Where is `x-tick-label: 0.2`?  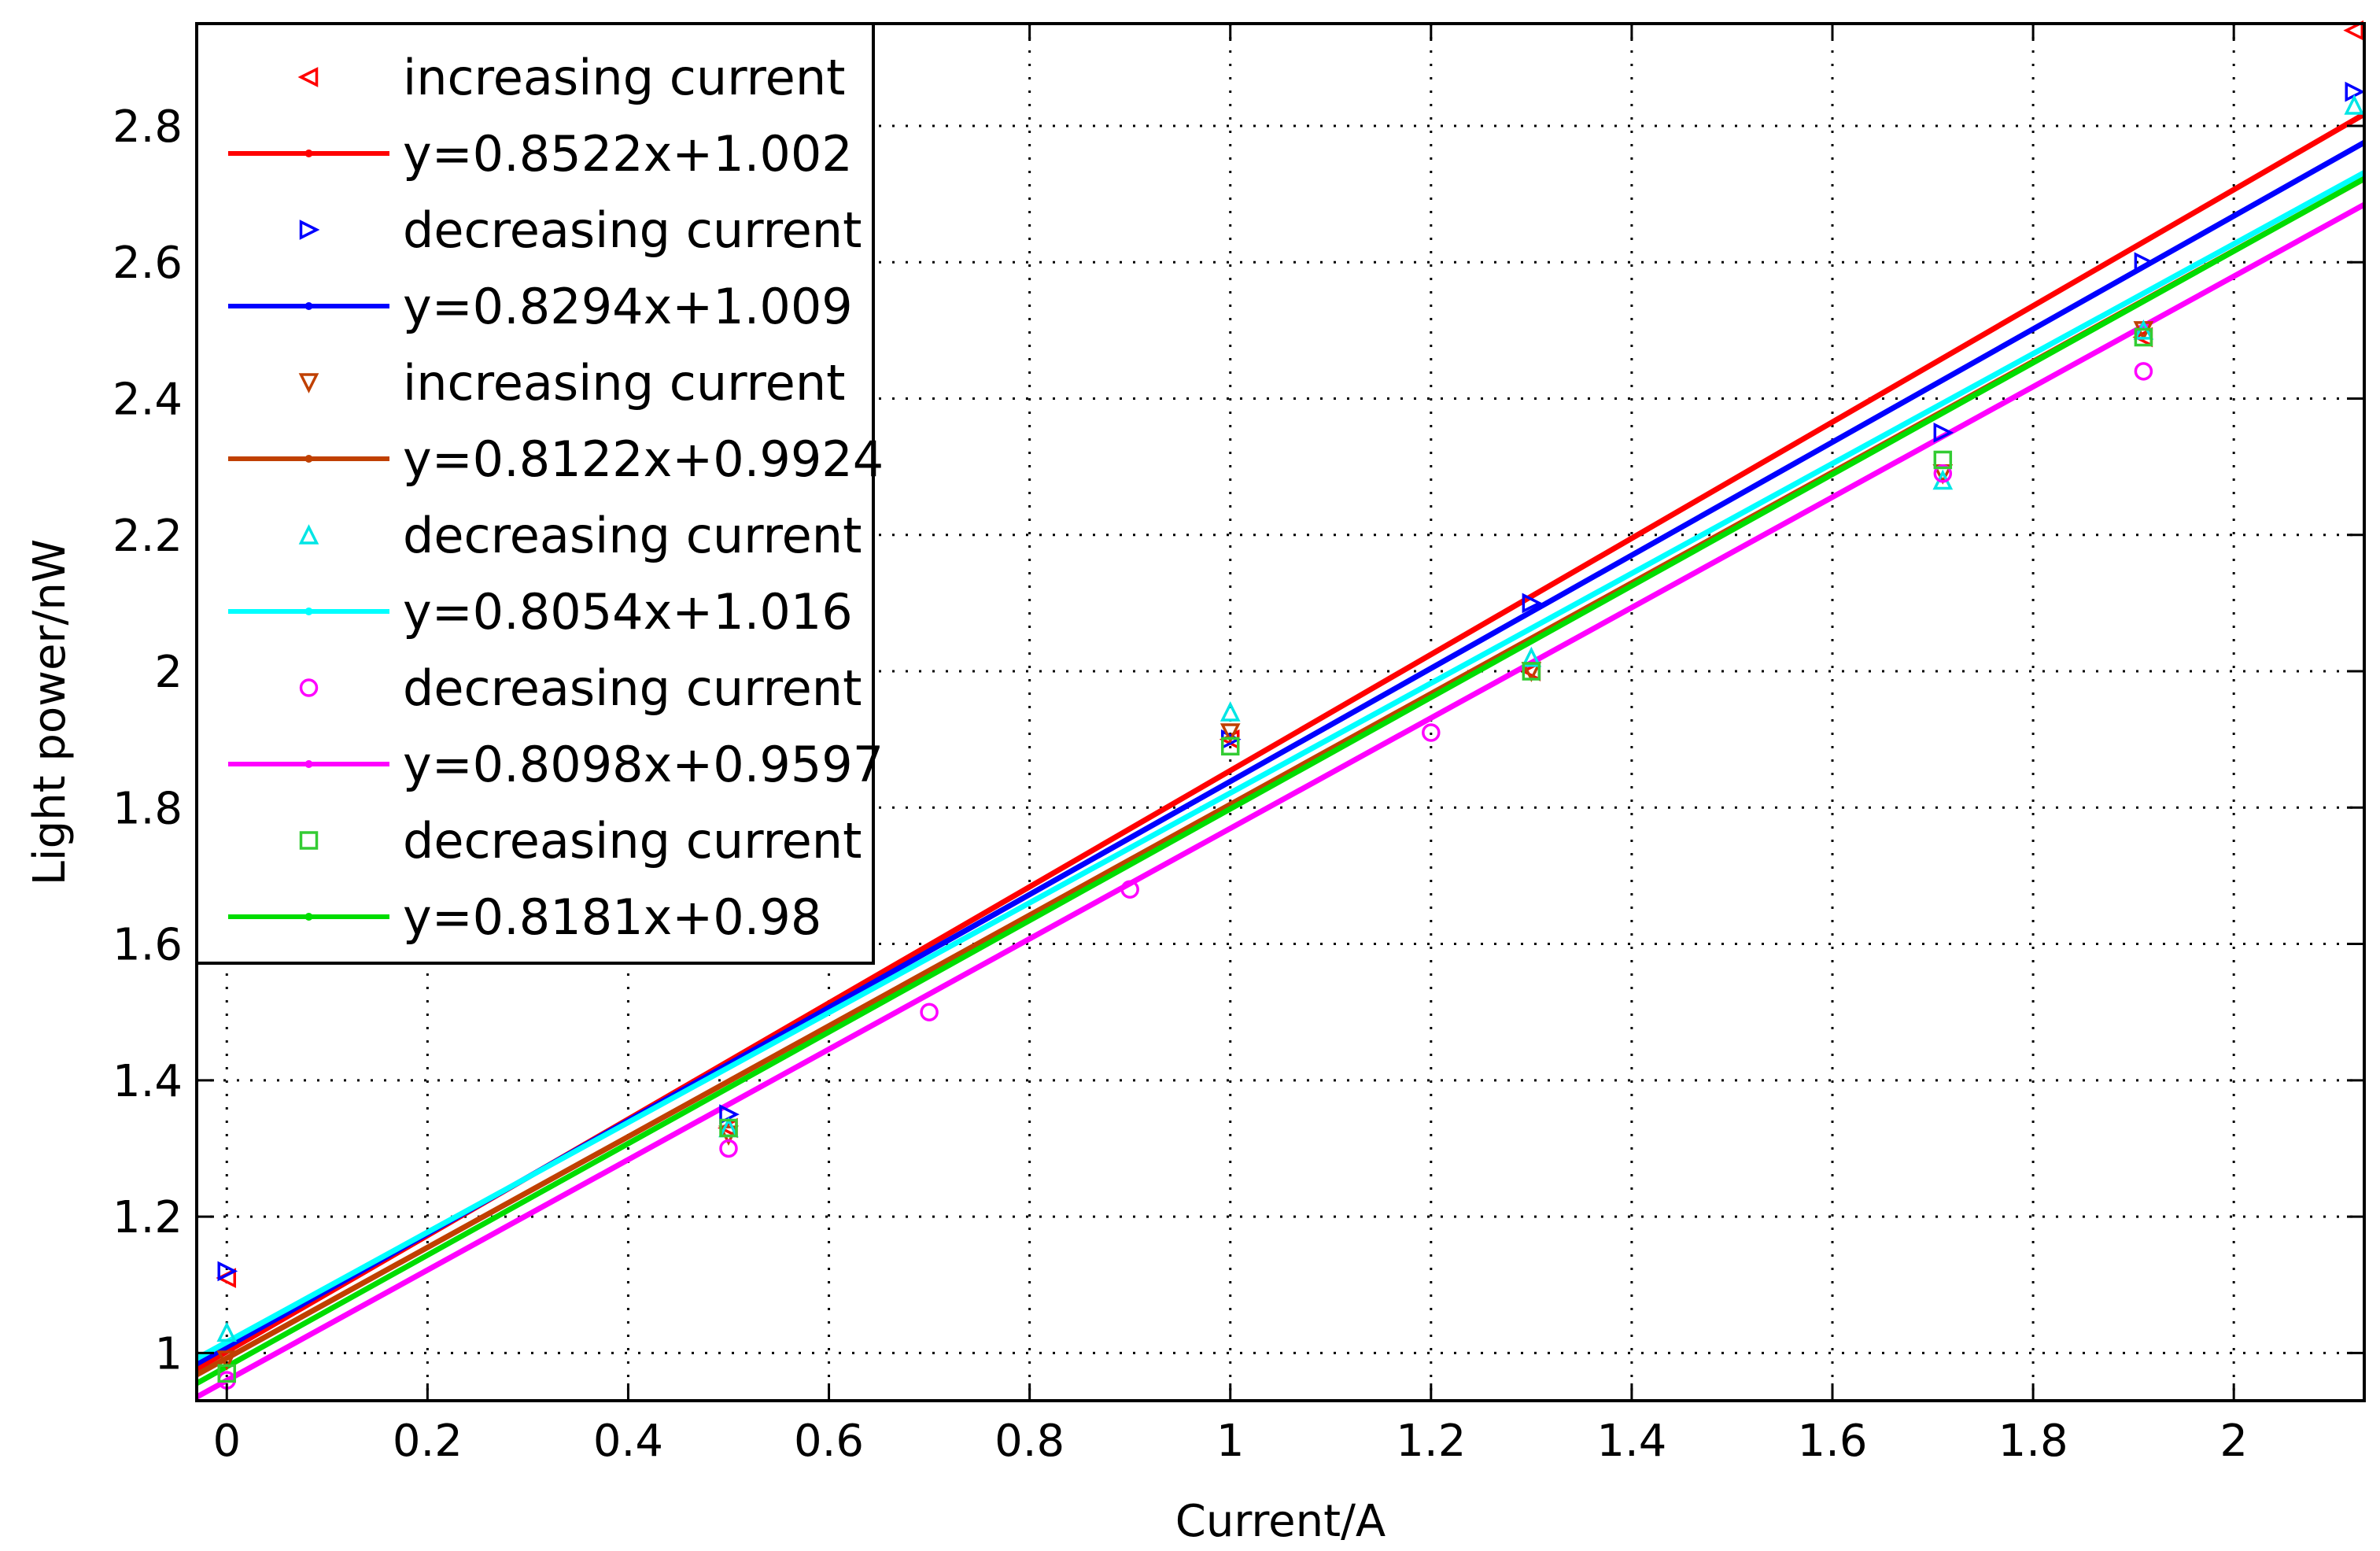
x-tick-label: 0.2 is located at coordinates (428, 1441).